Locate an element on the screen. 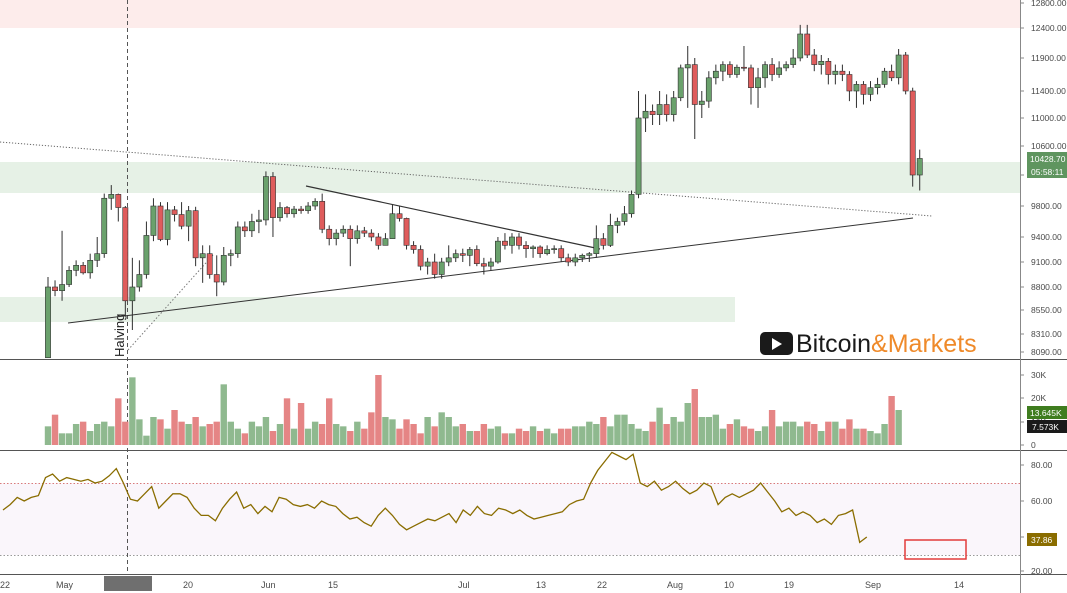 The width and height of the screenshot is (1067, 593). rsi-tick-label: 20.00 is located at coordinates (1042, 571).